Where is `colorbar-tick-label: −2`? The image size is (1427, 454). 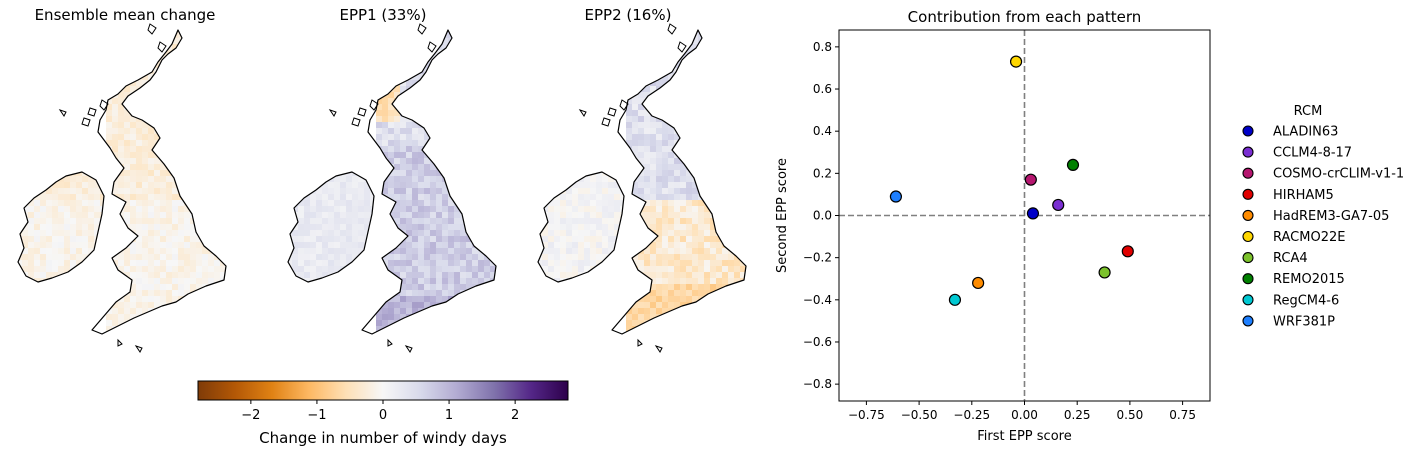
colorbar-tick-label: −2 is located at coordinates (250, 415).